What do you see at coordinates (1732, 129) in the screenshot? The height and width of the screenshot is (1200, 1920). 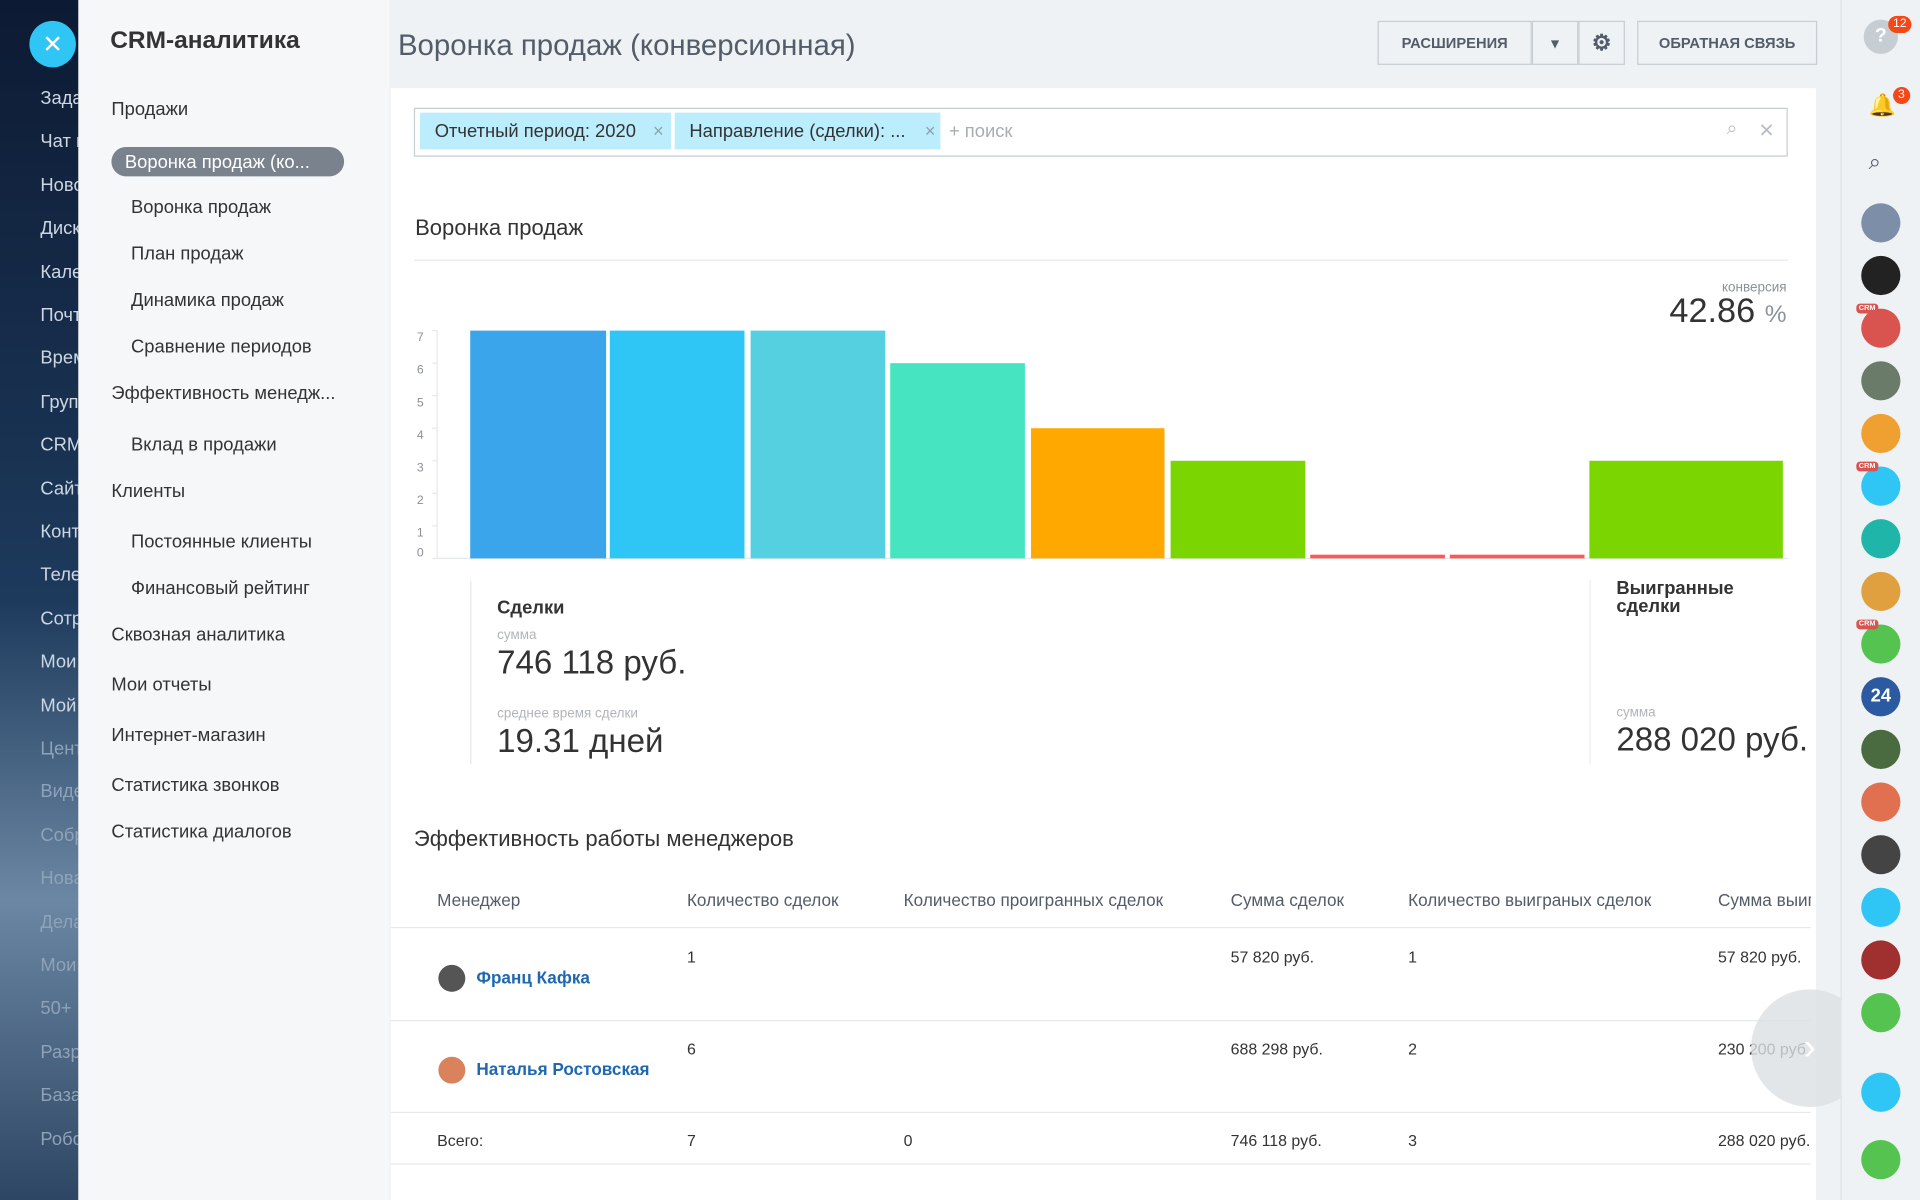 I see `search-icon: ⌕` at bounding box center [1732, 129].